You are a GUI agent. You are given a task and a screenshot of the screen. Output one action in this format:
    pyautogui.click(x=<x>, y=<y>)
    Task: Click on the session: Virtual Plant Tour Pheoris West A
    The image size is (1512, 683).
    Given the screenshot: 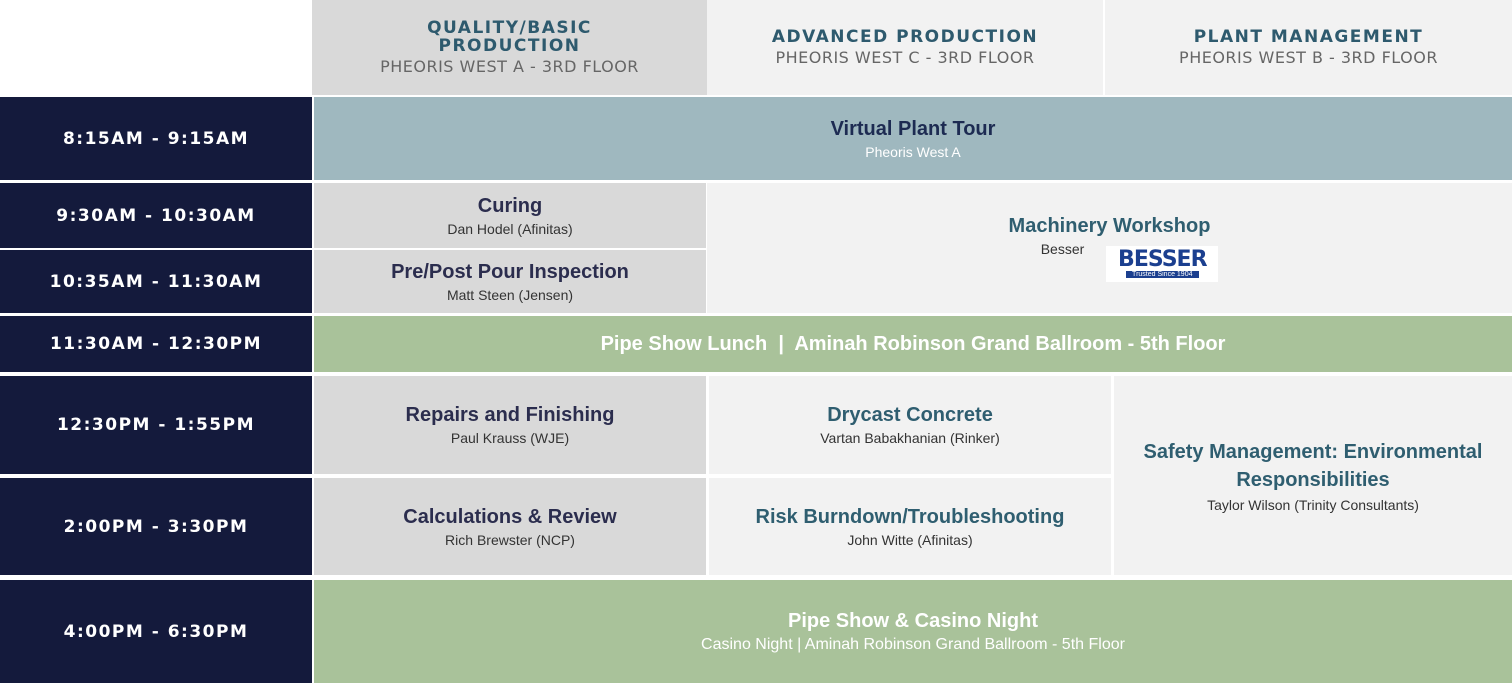 What is the action you would take?
    pyautogui.click(x=913, y=138)
    